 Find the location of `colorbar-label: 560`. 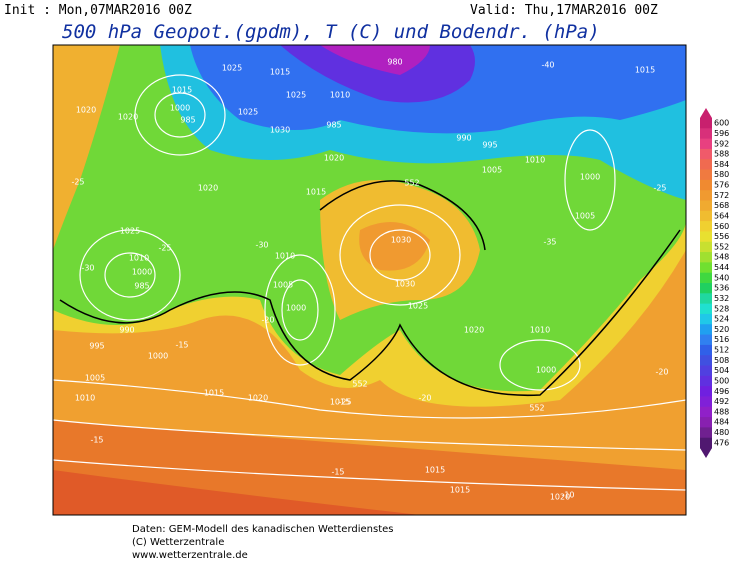

colorbar-label: 560 is located at coordinates (721, 226).